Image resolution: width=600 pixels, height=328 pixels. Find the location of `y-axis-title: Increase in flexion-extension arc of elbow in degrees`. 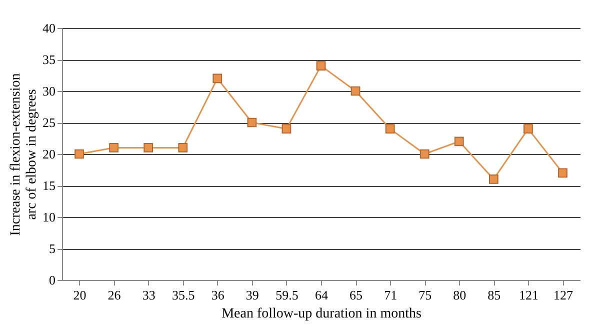

y-axis-title: Increase in flexion-extension arc of elbow in degrees is located at coordinates (24, 154).